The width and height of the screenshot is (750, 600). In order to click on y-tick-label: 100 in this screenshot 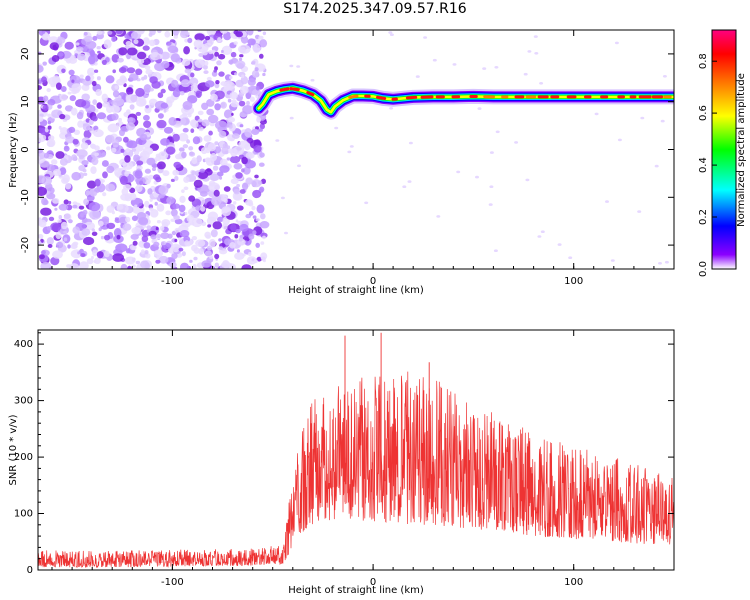, I will do `click(23, 514)`.